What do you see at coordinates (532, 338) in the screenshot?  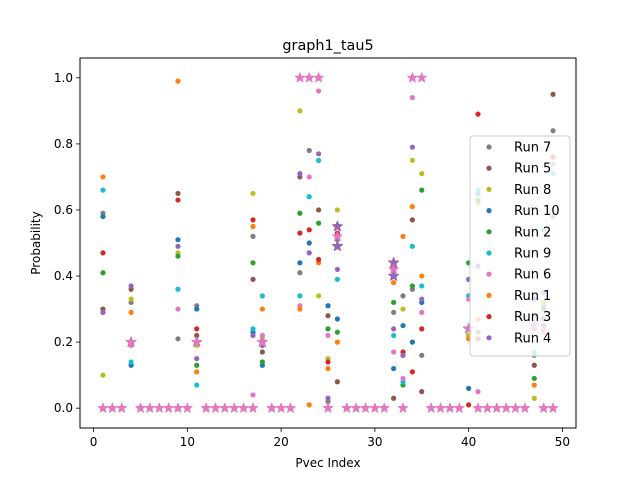 I see `legend-label: Run 4` at bounding box center [532, 338].